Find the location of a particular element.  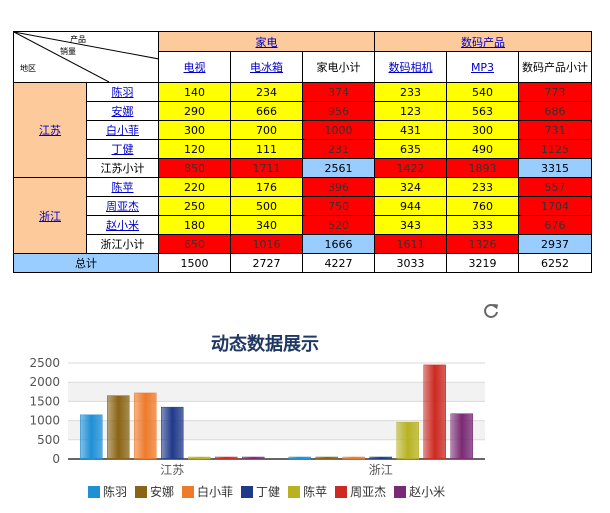

group-header: 家电 is located at coordinates (266, 41).